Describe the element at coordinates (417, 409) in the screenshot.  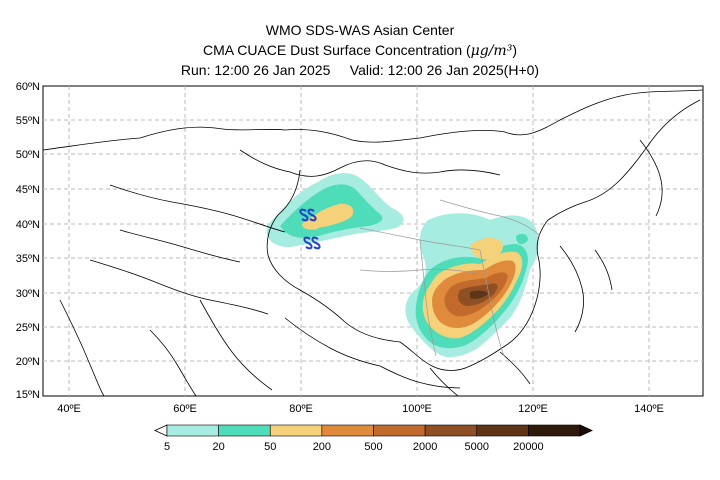
I see `lon-label: 100ºE` at that location.